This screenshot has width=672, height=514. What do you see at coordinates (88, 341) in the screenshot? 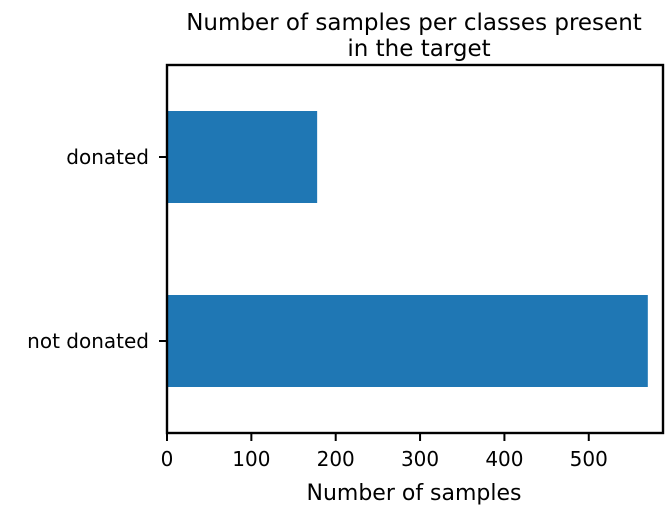
I see `y-tick-label-not-donated: not donated` at bounding box center [88, 341].